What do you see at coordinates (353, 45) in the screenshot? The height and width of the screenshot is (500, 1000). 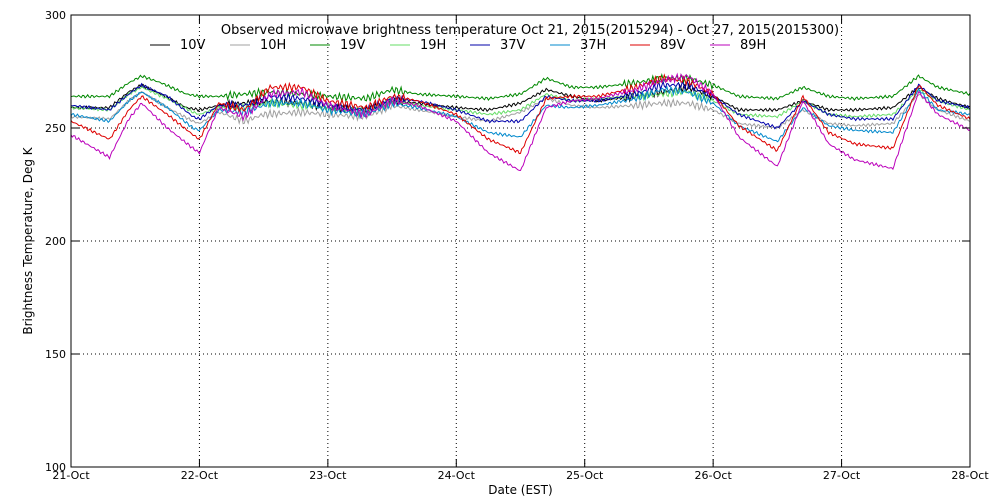 I see `legend-label-19v: 19V` at bounding box center [353, 45].